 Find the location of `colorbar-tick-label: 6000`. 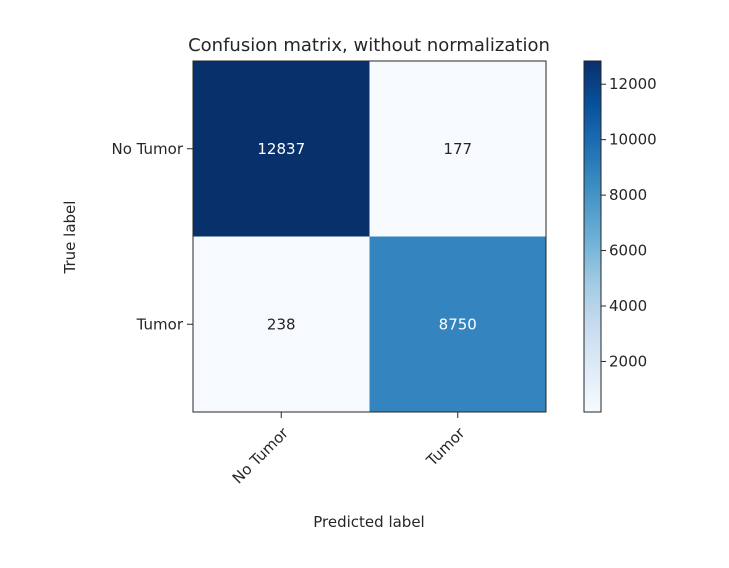

colorbar-tick-label: 6000 is located at coordinates (628, 251).